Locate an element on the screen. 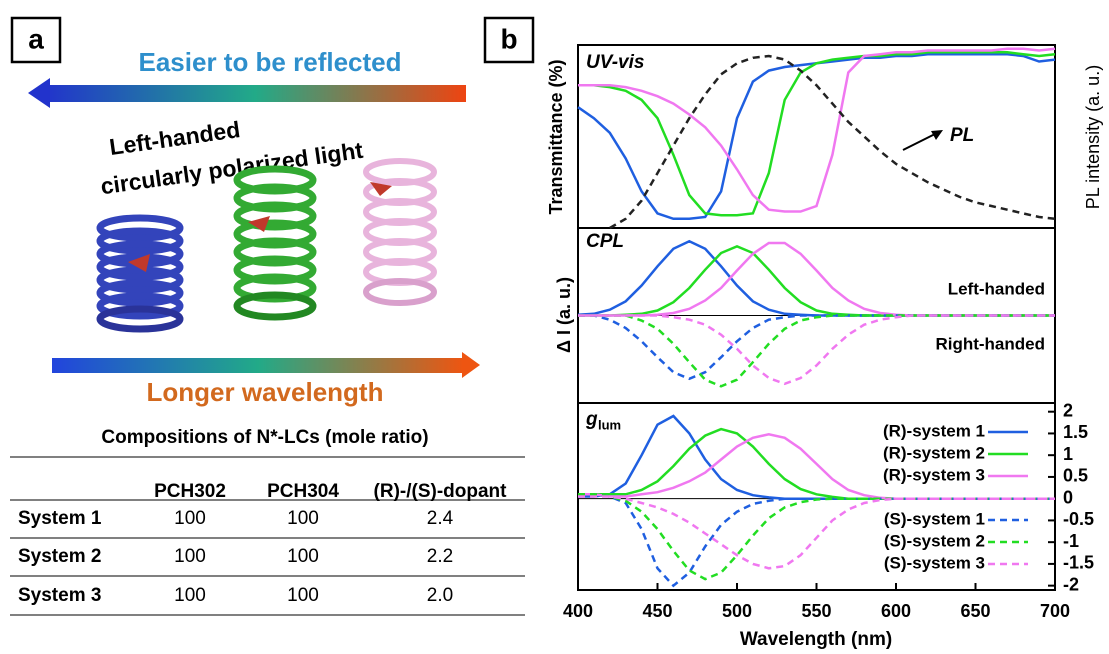  y-tick-label: -0.5 is located at coordinates (1078, 519).